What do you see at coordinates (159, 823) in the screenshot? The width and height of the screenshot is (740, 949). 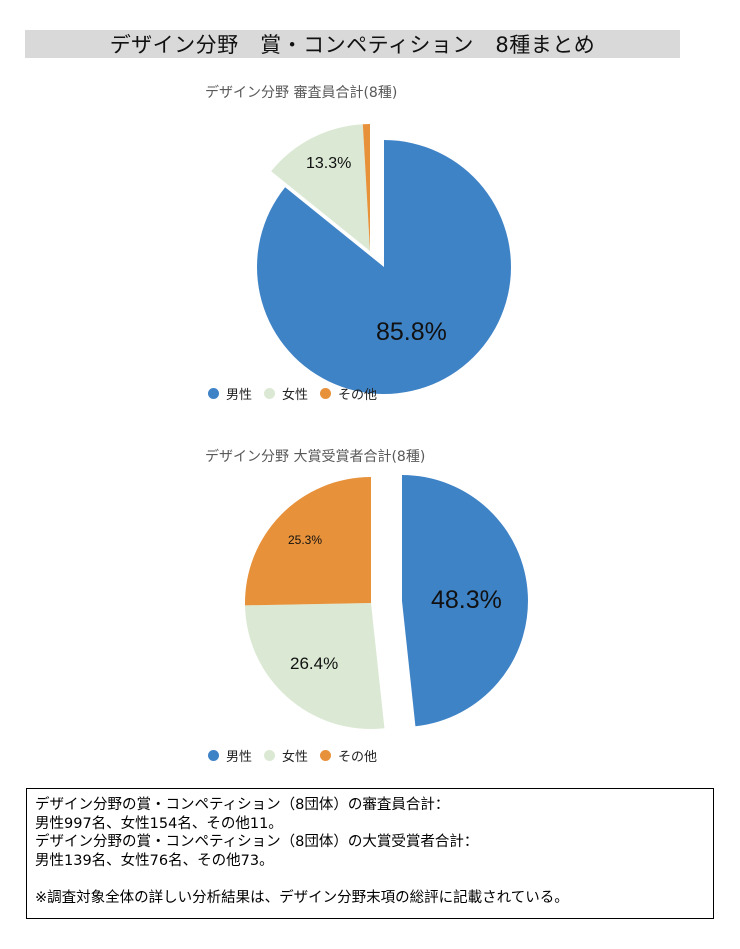 I see `note-line: 男性997名、女性154名、その他11。` at bounding box center [159, 823].